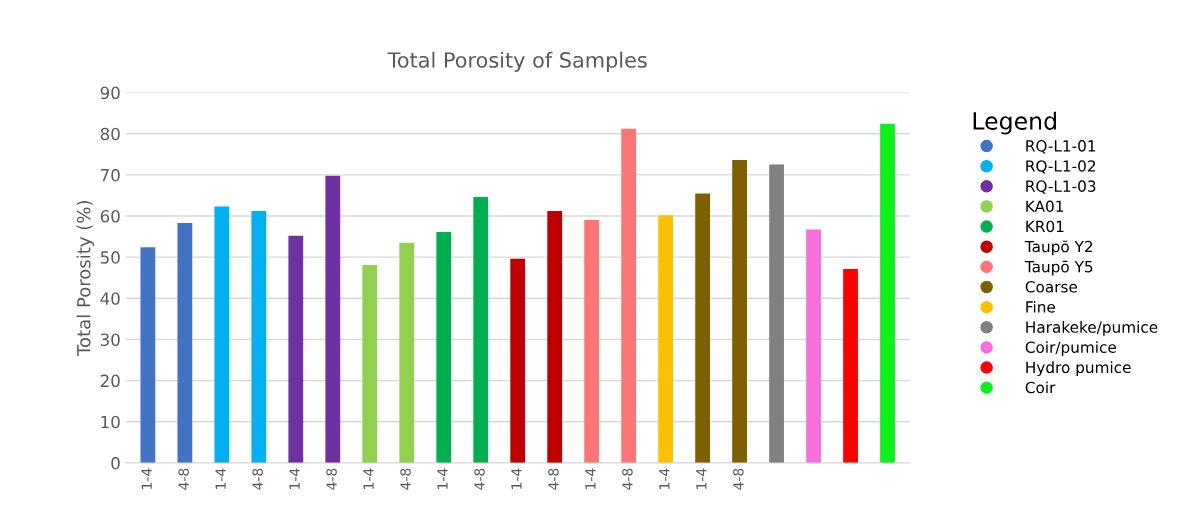 The width and height of the screenshot is (1197, 529). I want to click on legend-label: RQ-L1-01, so click(1061, 147).